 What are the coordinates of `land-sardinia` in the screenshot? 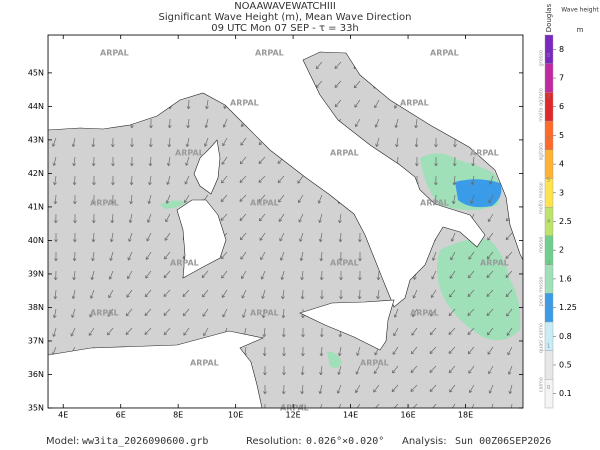 It's located at (201, 239).